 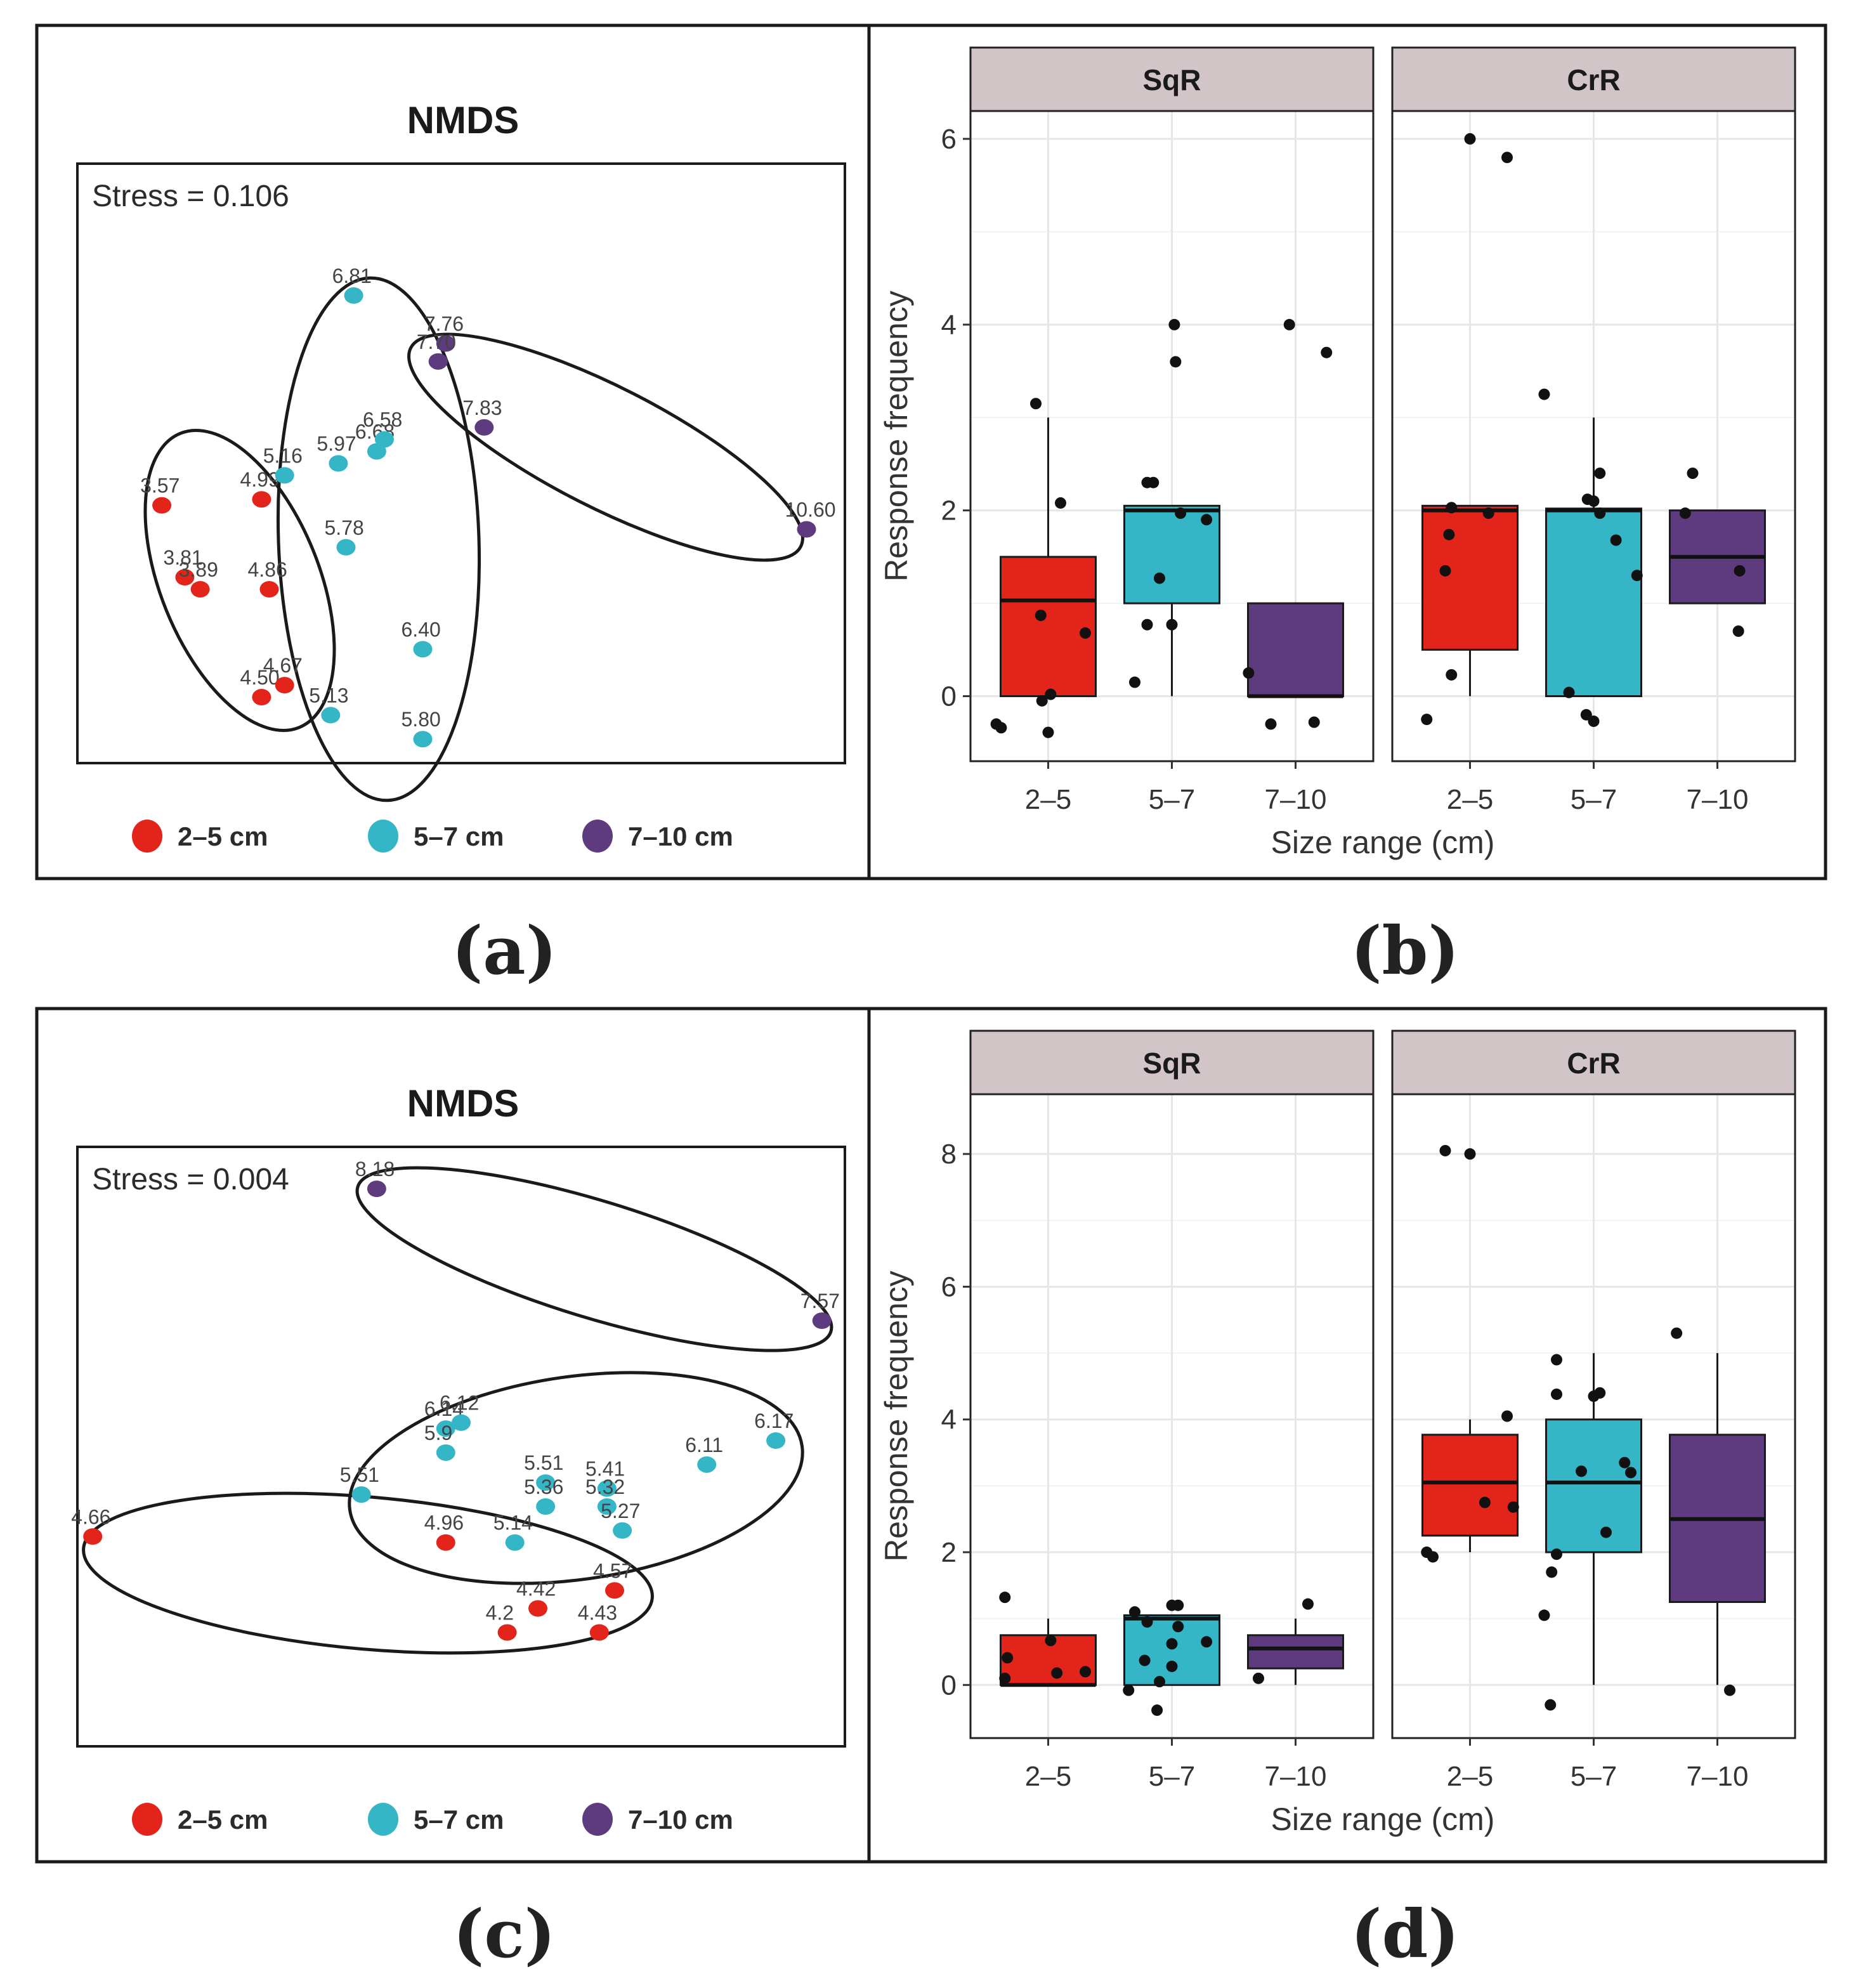 What do you see at coordinates (259, 677) in the screenshot?
I see `nmds-point-label: 4.50` at bounding box center [259, 677].